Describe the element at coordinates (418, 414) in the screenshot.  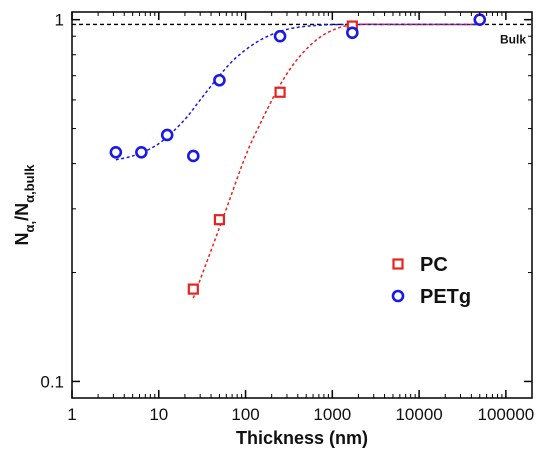
I see `x-tick-label: 10000` at that location.